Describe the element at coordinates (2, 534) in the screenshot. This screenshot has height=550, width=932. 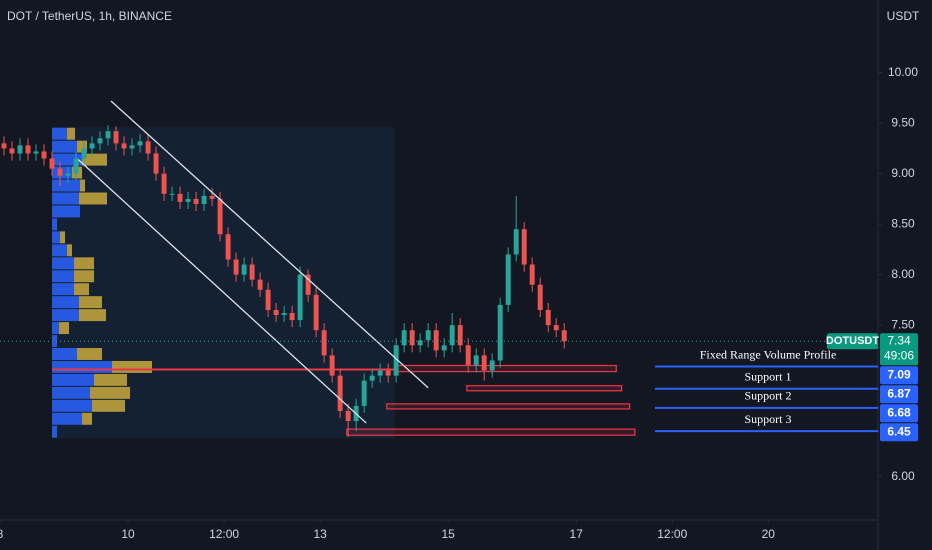
I see `x-tick-label: 8` at that location.